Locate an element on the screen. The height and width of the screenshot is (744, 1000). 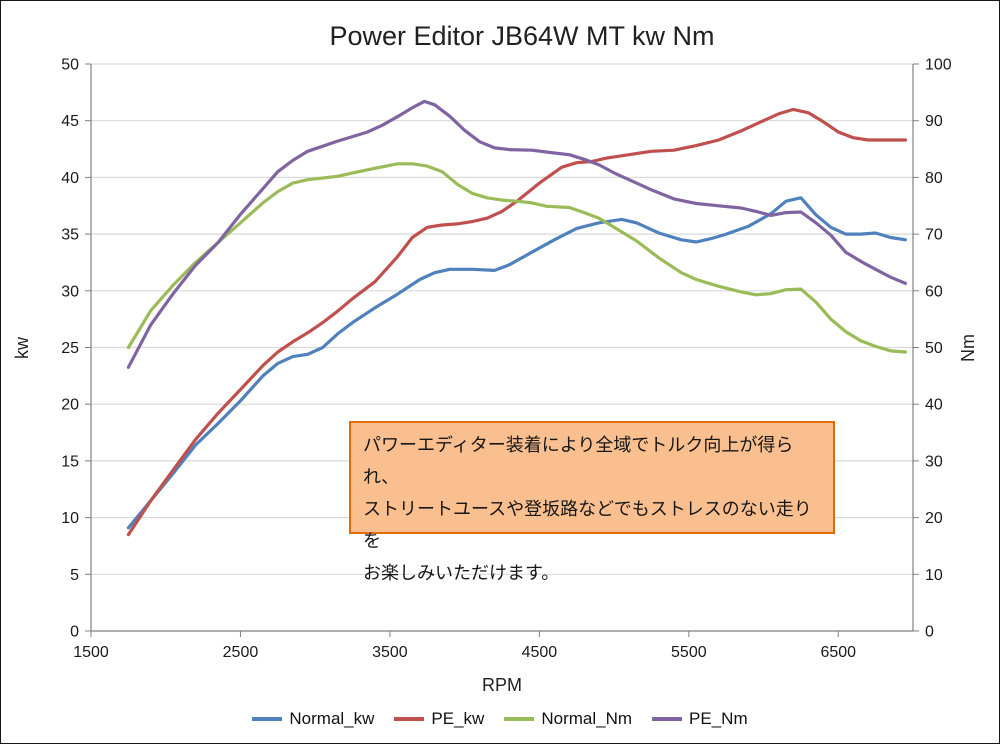
legend-label: PE_kw is located at coordinates (458, 718).